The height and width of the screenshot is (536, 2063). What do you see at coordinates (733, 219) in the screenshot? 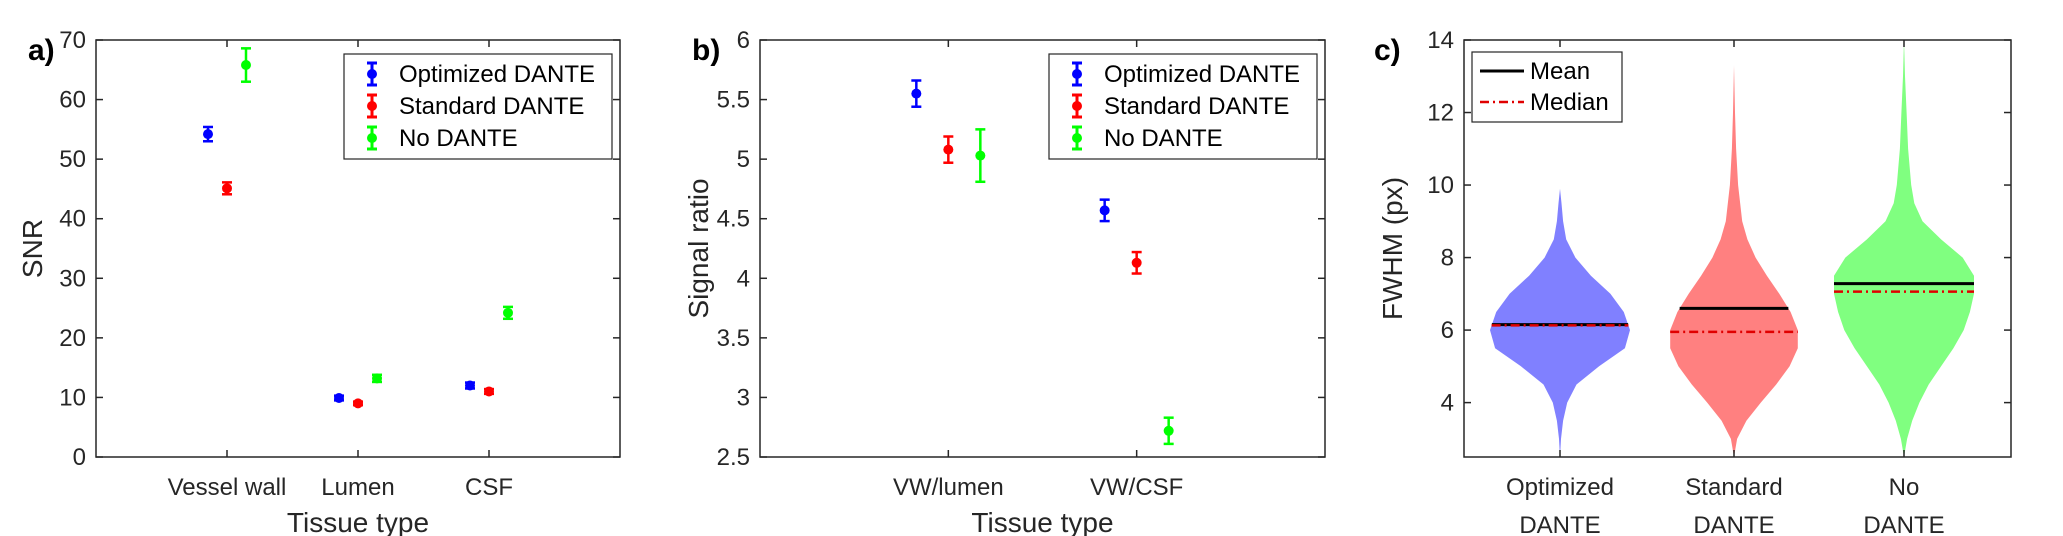
I see `panel-b-ytick-label: 4.5` at bounding box center [733, 219].